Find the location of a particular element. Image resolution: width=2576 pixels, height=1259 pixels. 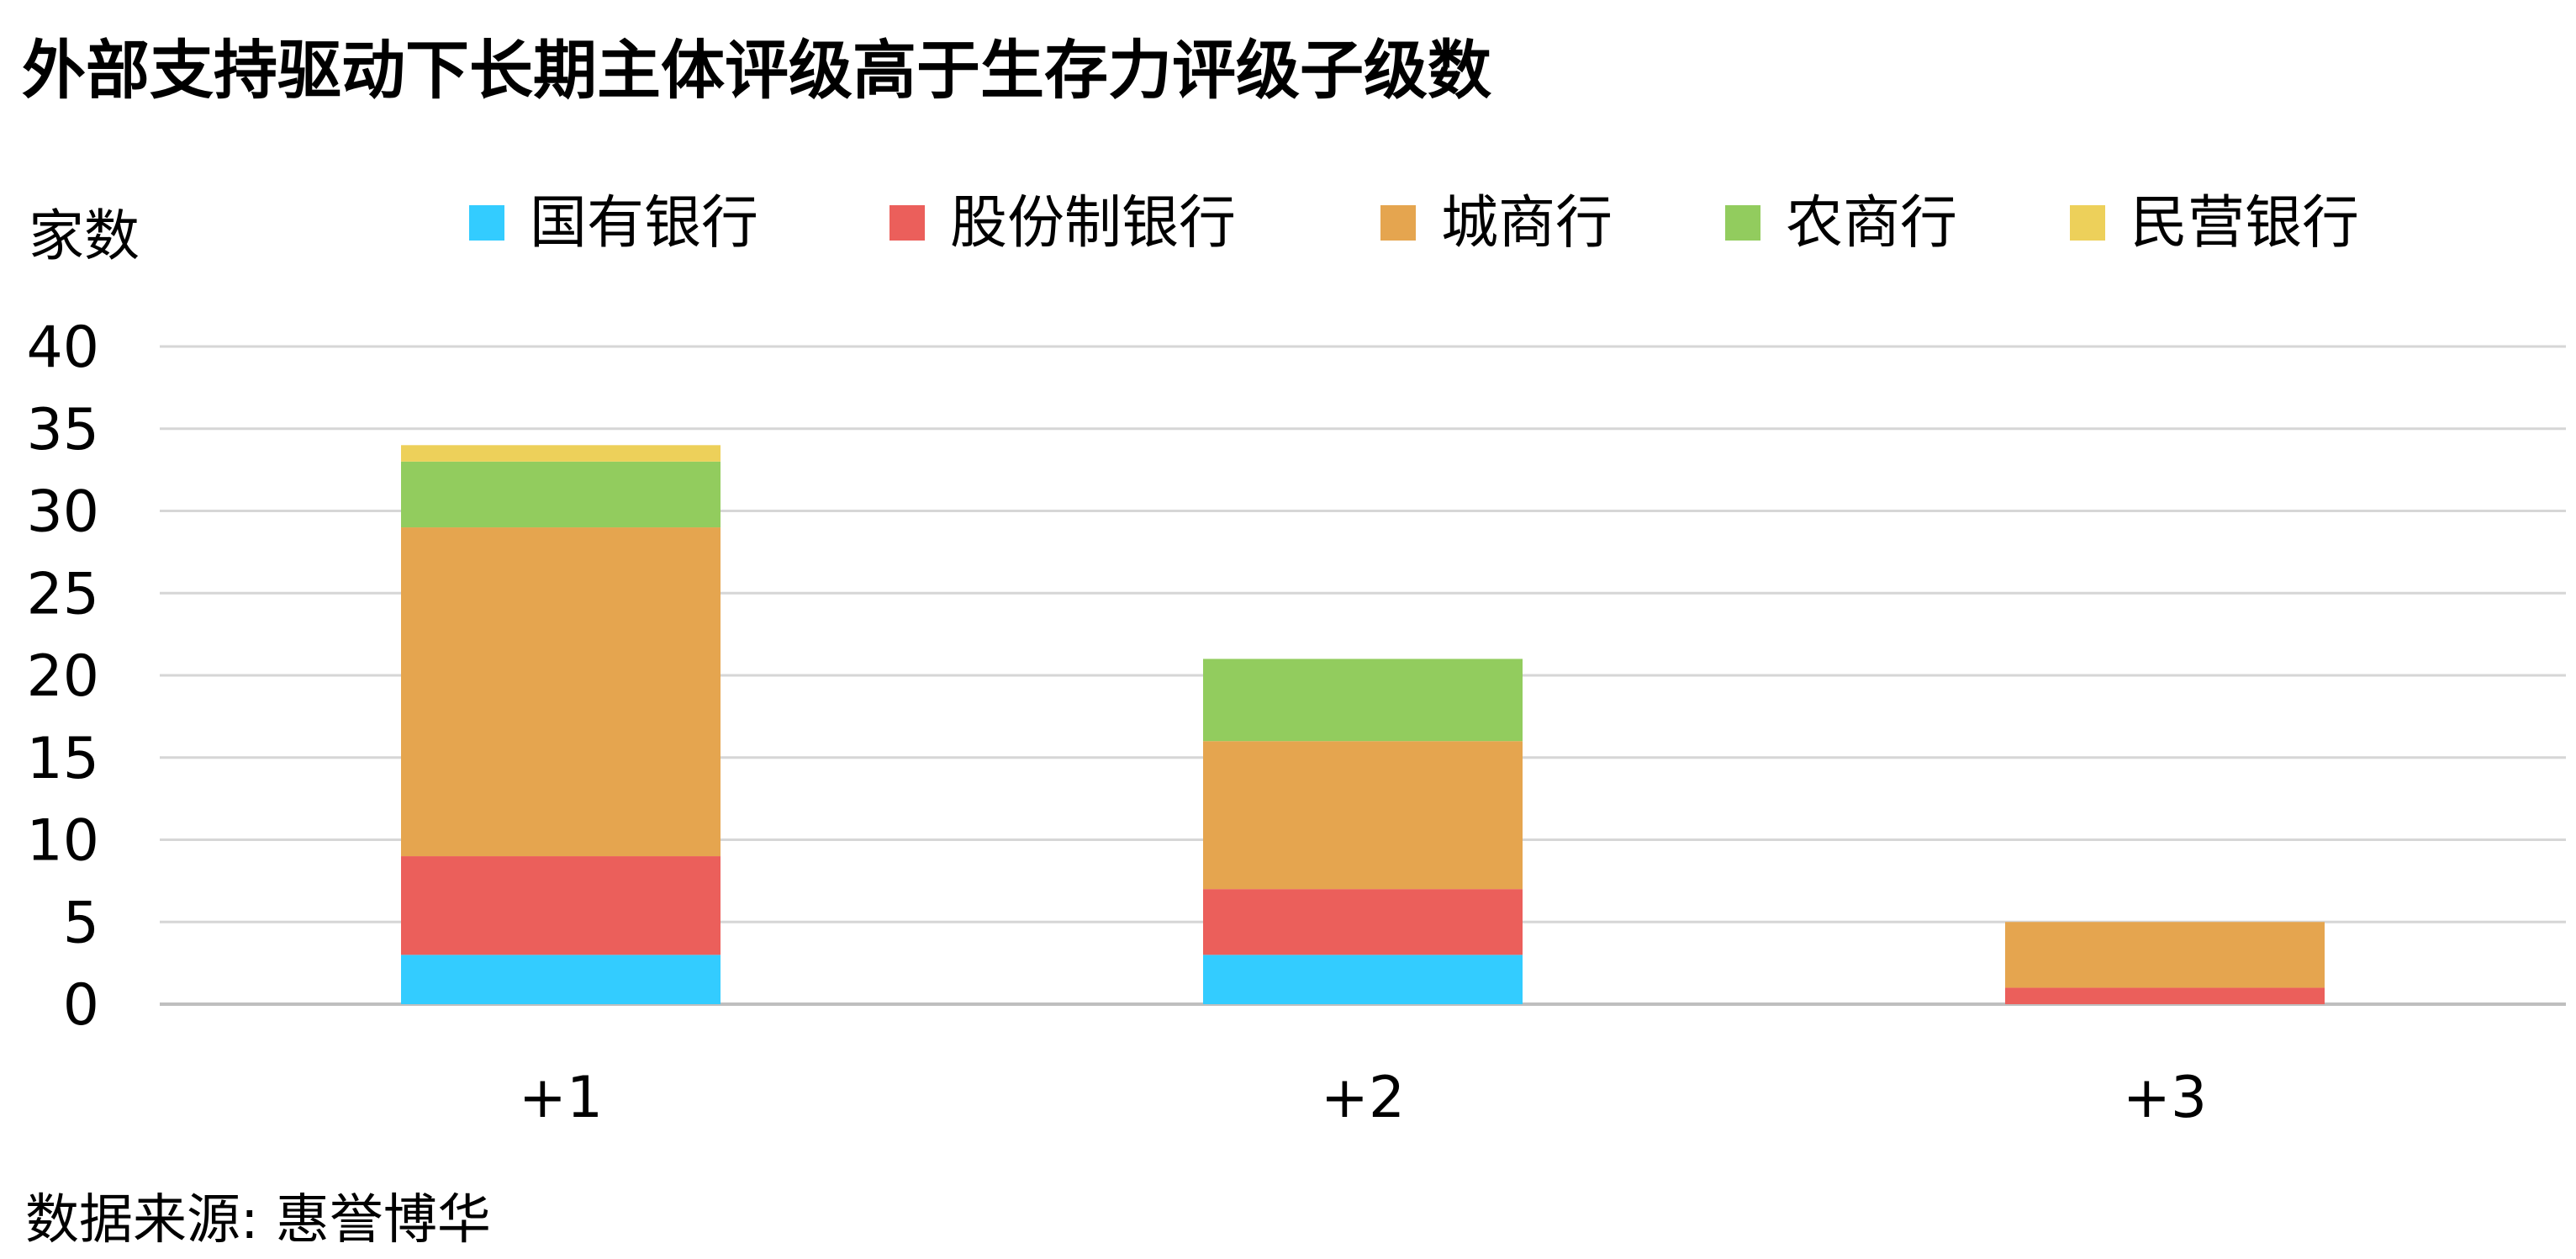

y-tick-label: 35 is located at coordinates (62, 430).